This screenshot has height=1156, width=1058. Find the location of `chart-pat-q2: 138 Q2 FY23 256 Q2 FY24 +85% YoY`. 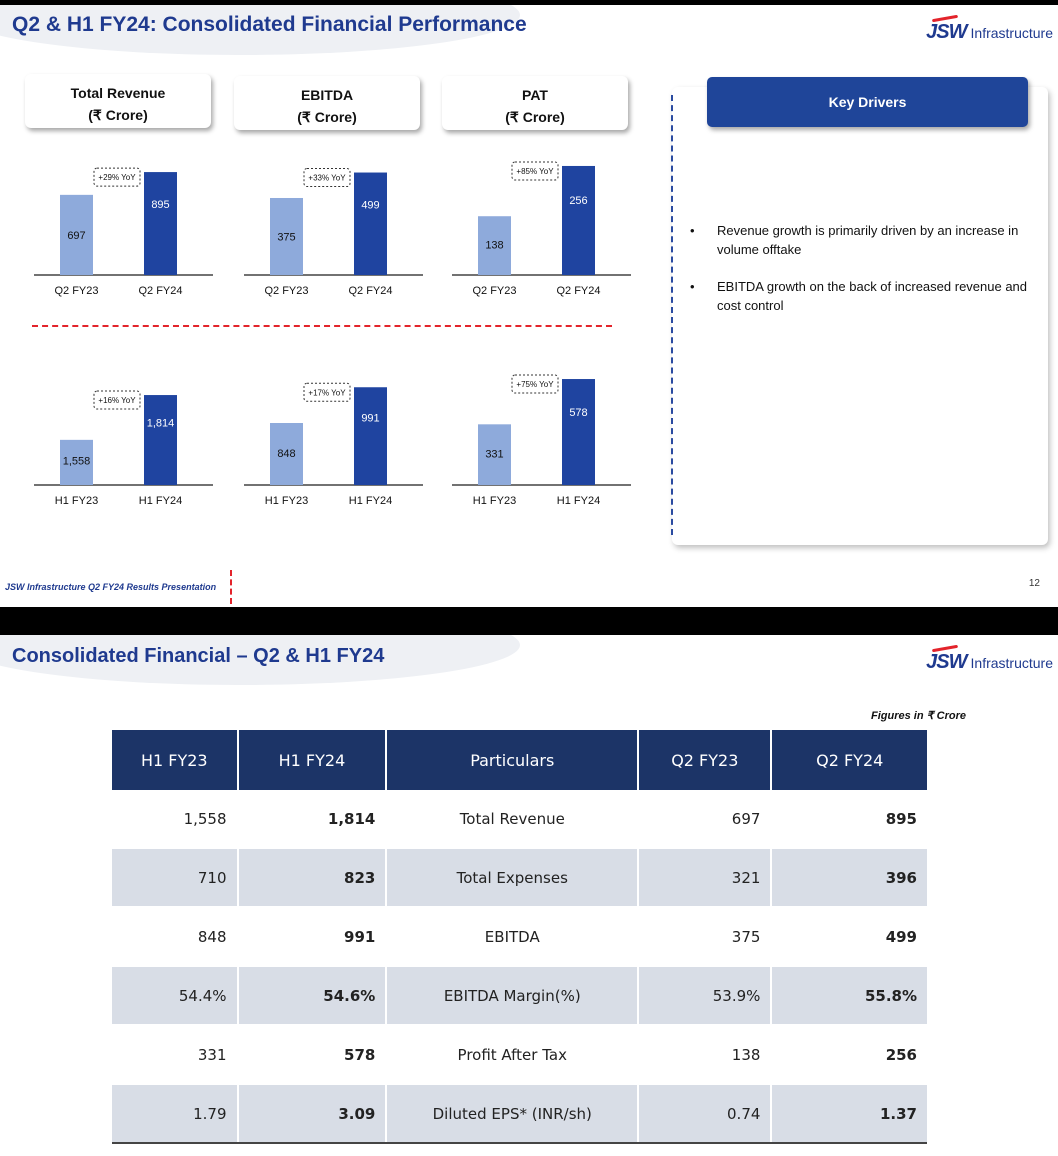

chart-pat-q2: 138 Q2 FY23 256 Q2 FY24 +85% YoY is located at coordinates (541, 229).